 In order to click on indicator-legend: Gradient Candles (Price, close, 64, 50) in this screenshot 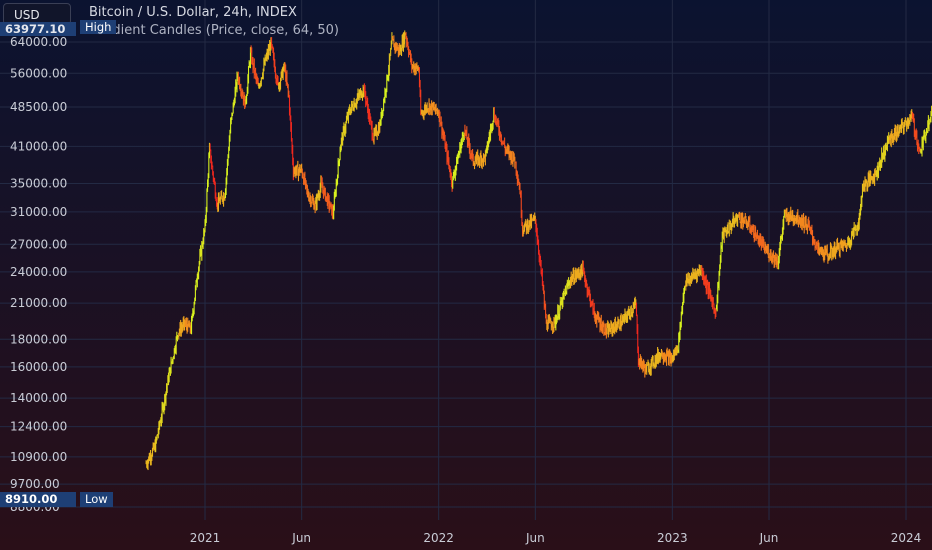, I will do `click(214, 30)`.